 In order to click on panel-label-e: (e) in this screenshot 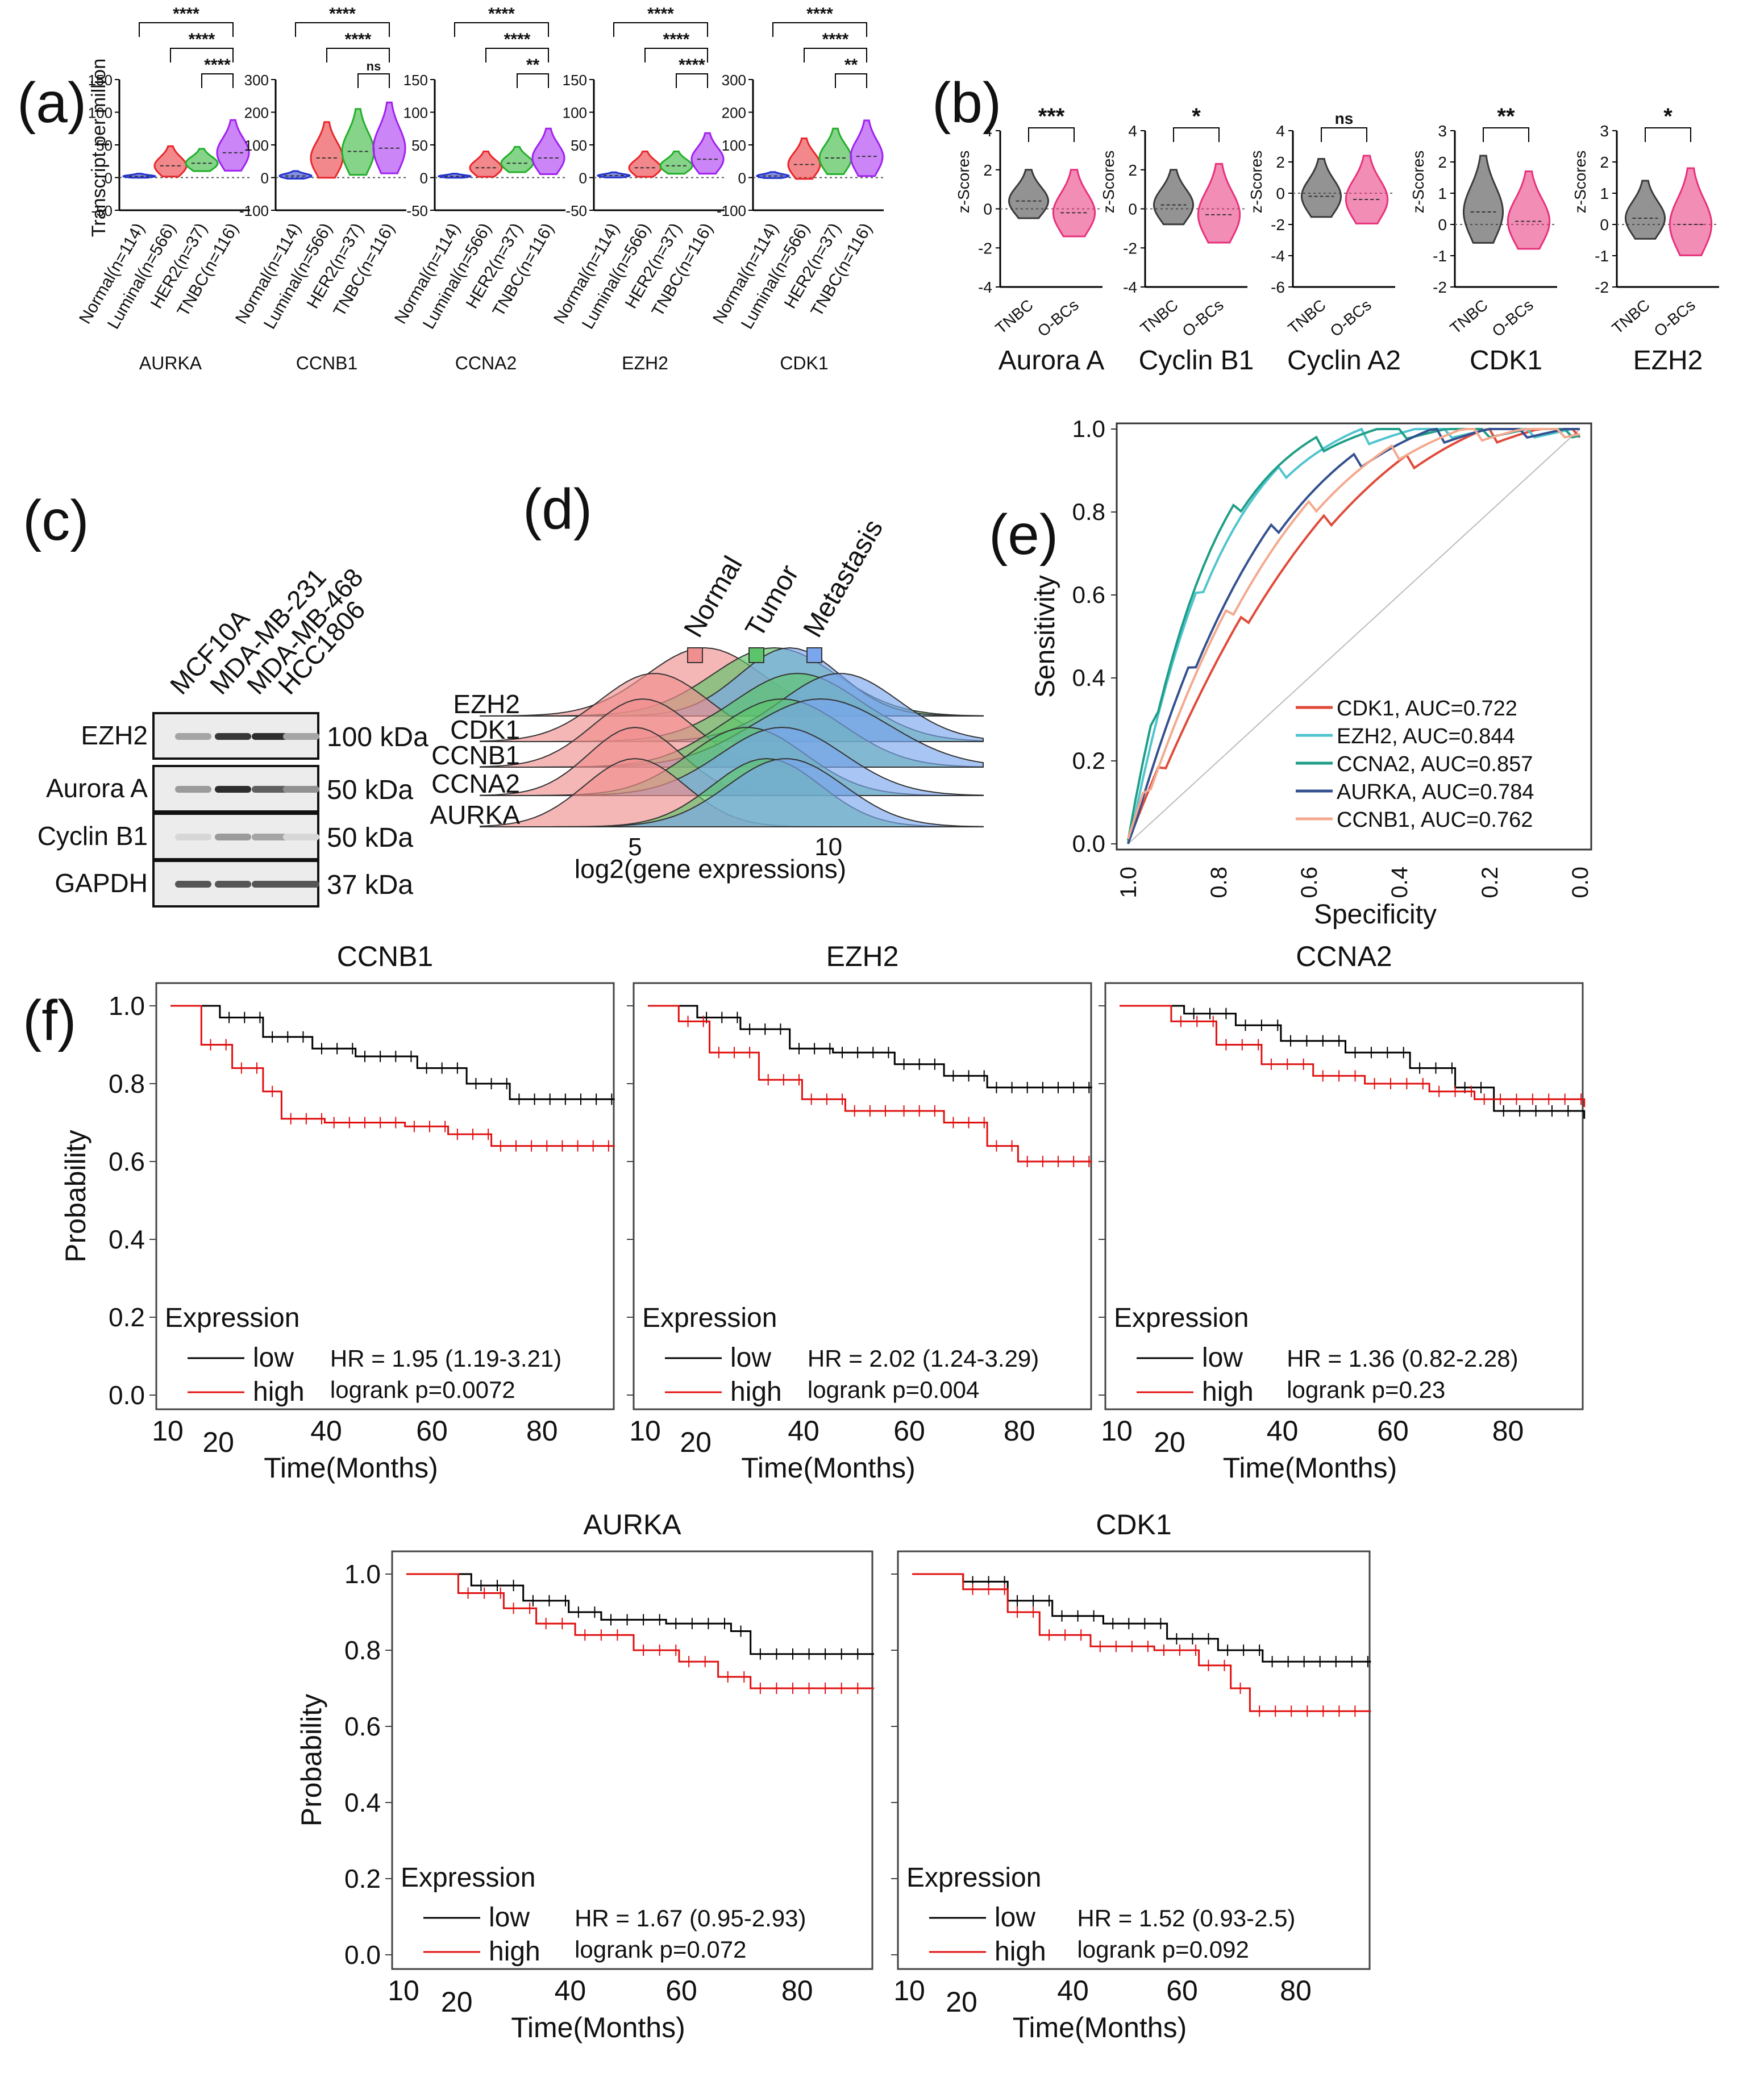, I will do `click(1023, 535)`.